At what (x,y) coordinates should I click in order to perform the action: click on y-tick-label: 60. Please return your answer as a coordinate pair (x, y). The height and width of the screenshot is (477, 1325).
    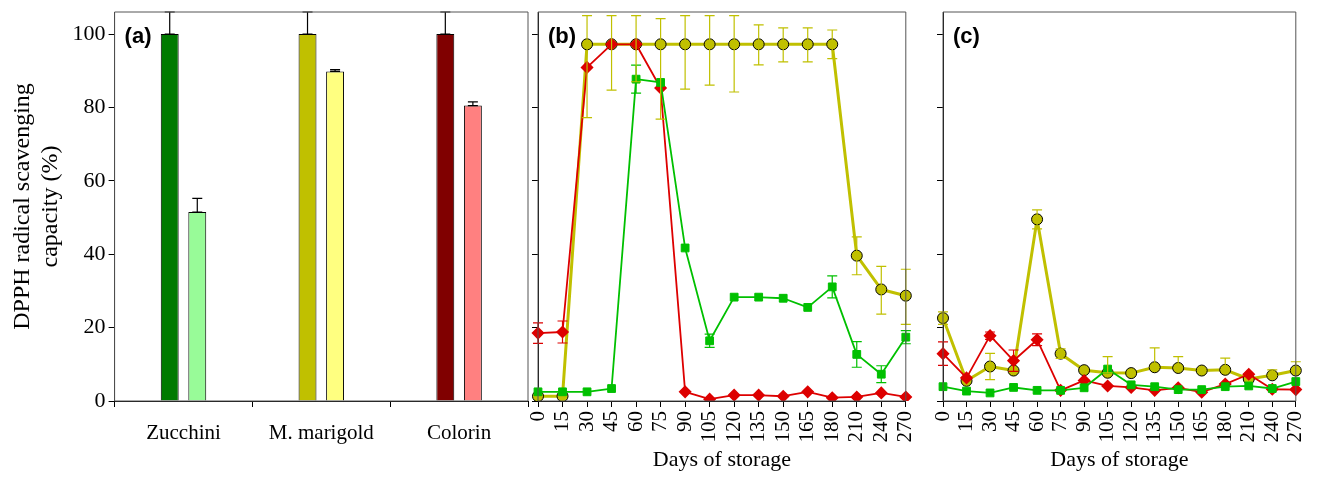
    Looking at the image, I should click on (94, 179).